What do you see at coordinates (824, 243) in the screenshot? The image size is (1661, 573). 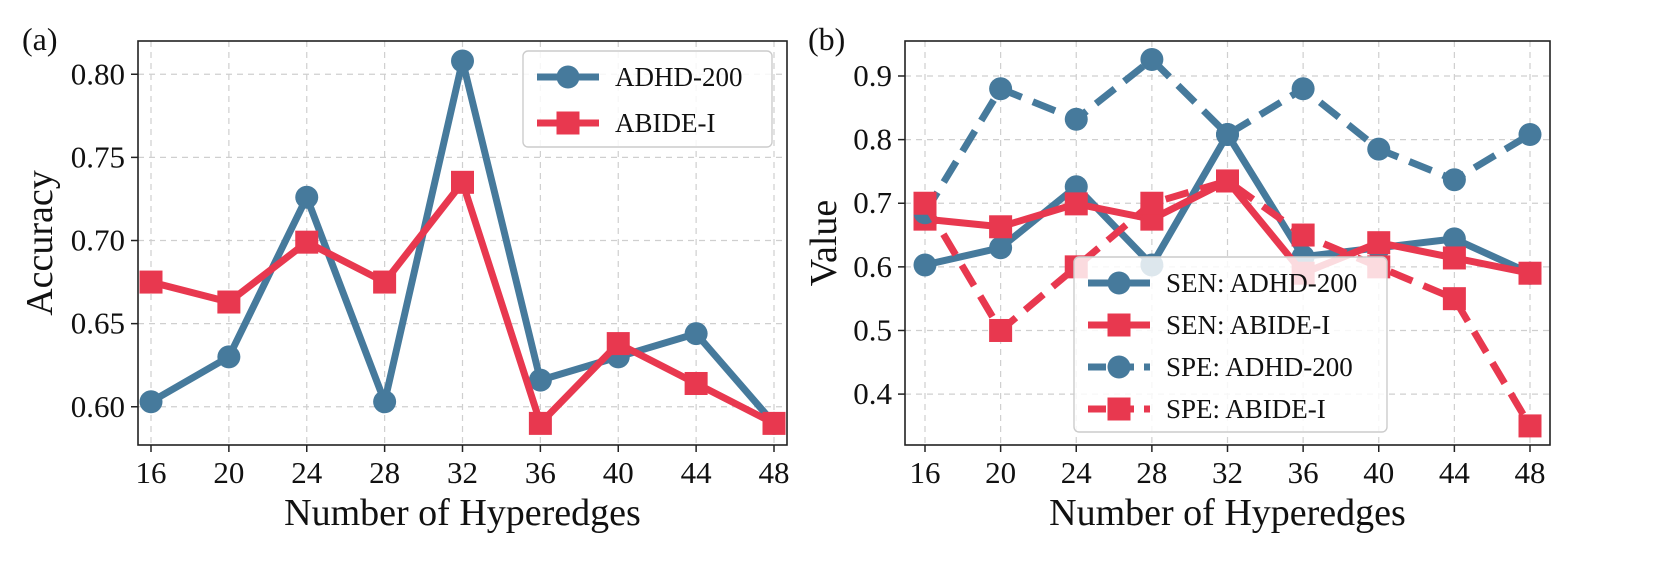 I see `y-axis-label: Value` at bounding box center [824, 243].